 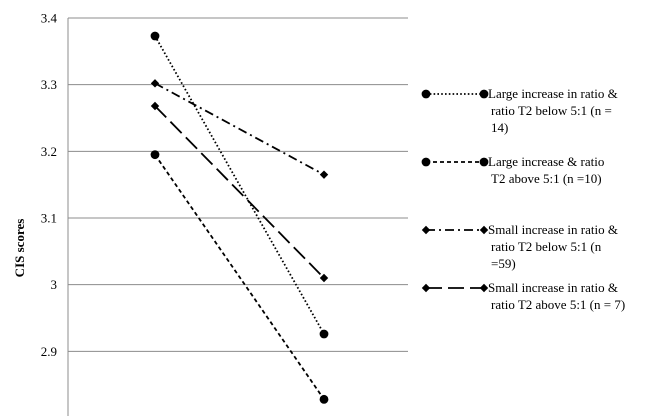 What do you see at coordinates (551, 110) in the screenshot?
I see `legend-label-line: ratio T2 below 5:1 (n =` at bounding box center [551, 110].